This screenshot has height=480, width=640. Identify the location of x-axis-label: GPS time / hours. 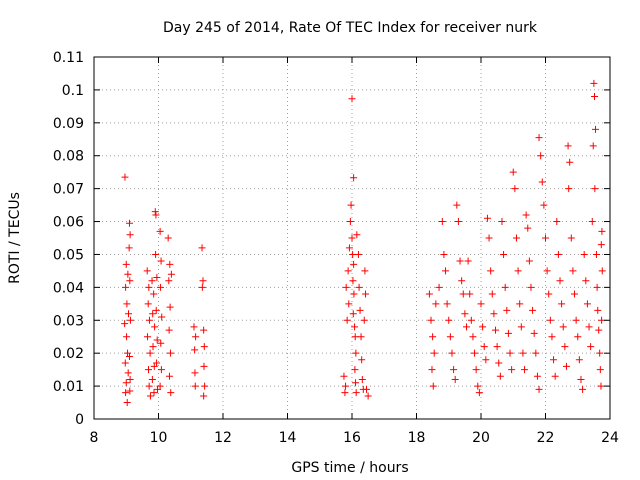
(349, 468).